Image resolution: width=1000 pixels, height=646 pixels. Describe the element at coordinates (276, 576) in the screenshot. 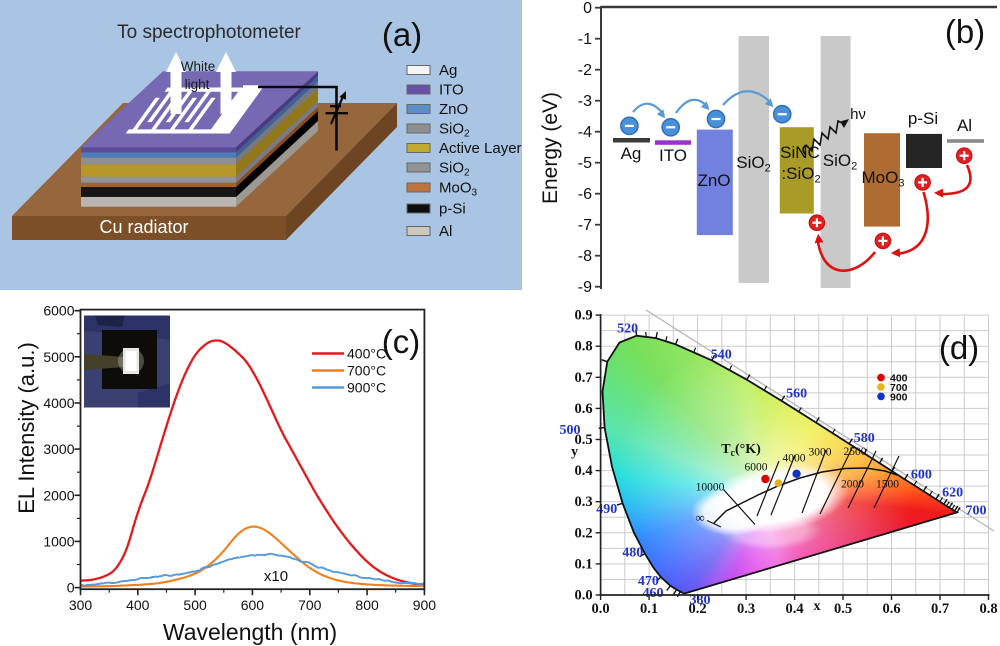

I see `svg-text: x10` at that location.